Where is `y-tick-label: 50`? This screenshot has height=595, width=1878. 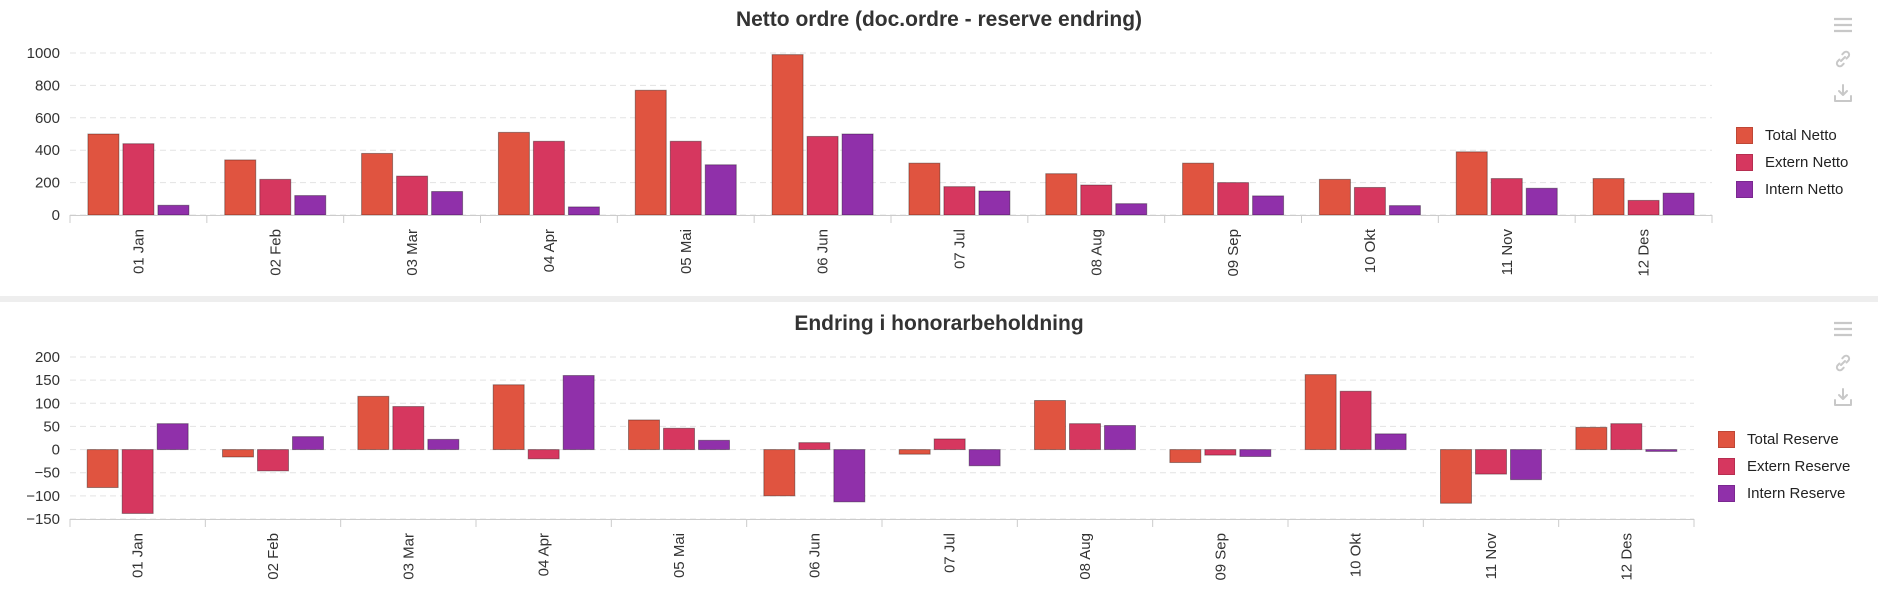
y-tick-label: 50 is located at coordinates (51, 426).